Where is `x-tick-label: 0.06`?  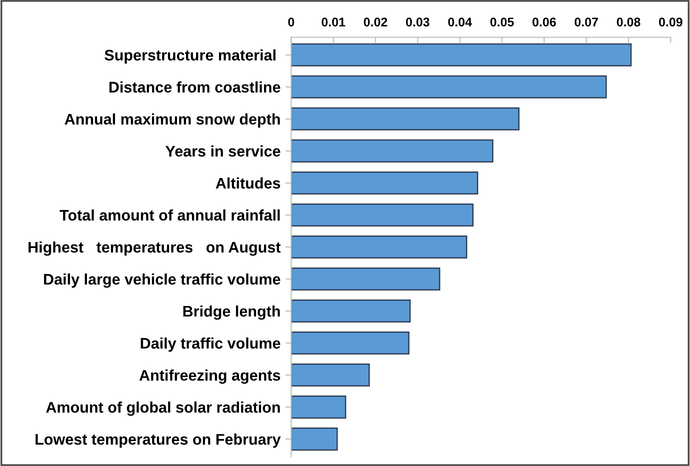 x-tick-label: 0.06 is located at coordinates (544, 22).